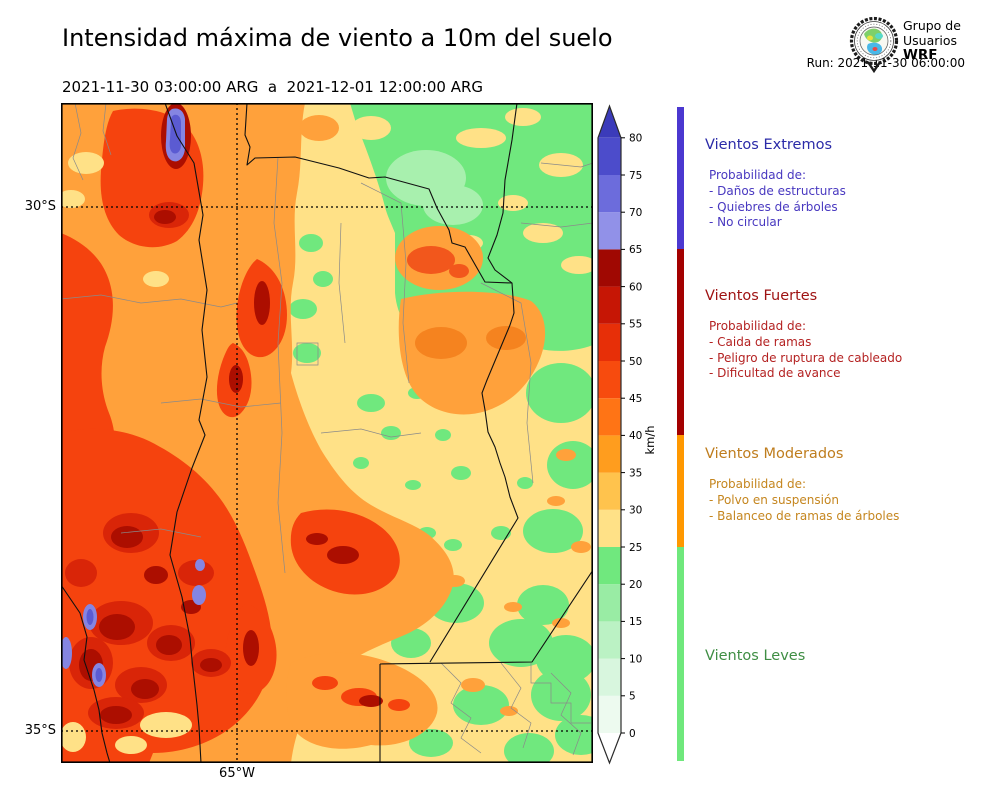  What do you see at coordinates (635, 139) in the screenshot?
I see `colorbar-tick-label: 80` at bounding box center [635, 139].